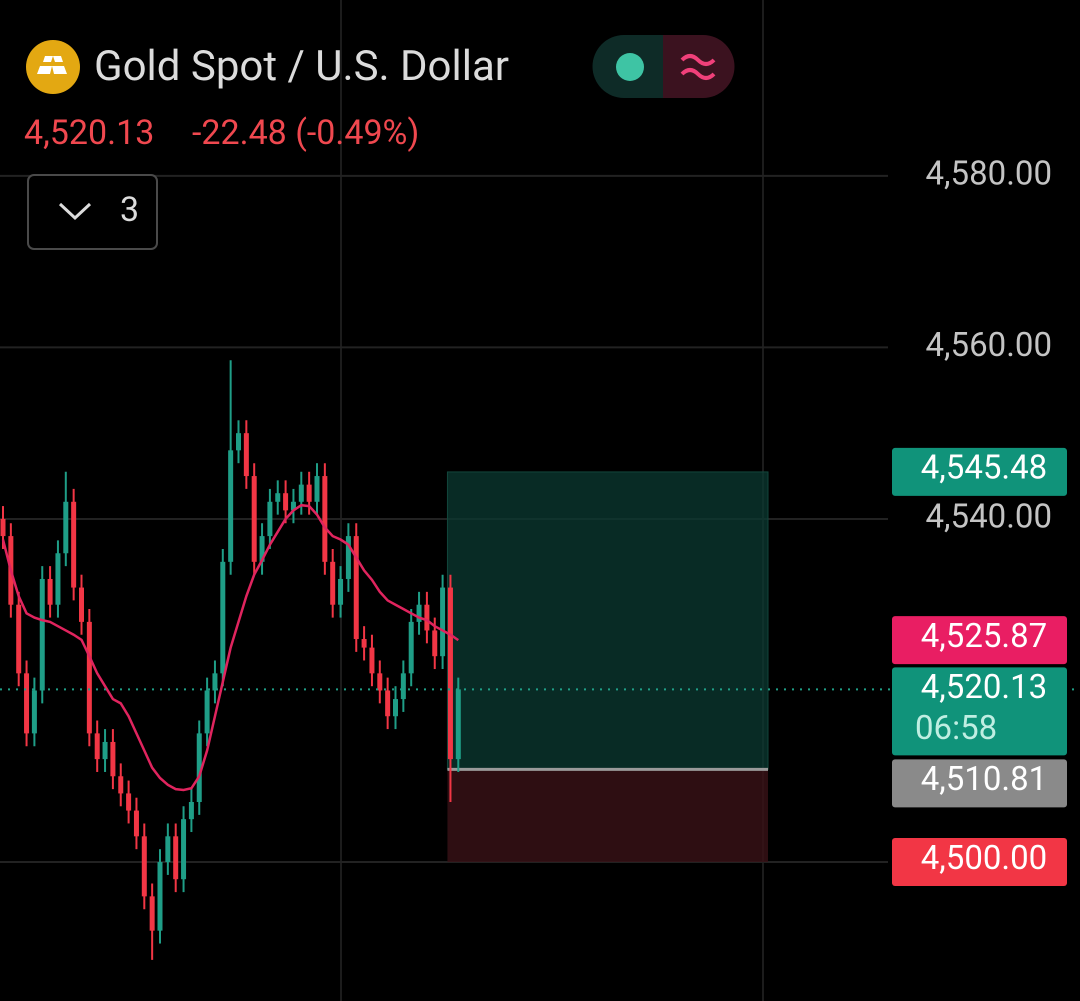 The height and width of the screenshot is (1001, 1080). I want to click on indicator-count: 3, so click(129, 210).